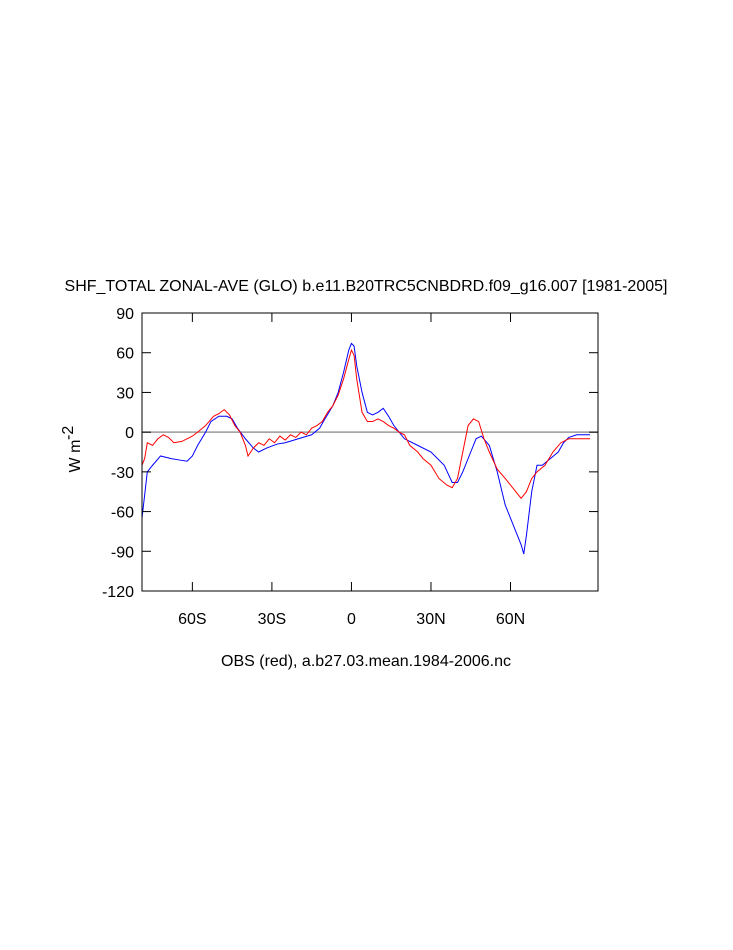  I want to click on footnote: OBS (red), a.b27.03.mean.1984-2006.nc, so click(366, 661).